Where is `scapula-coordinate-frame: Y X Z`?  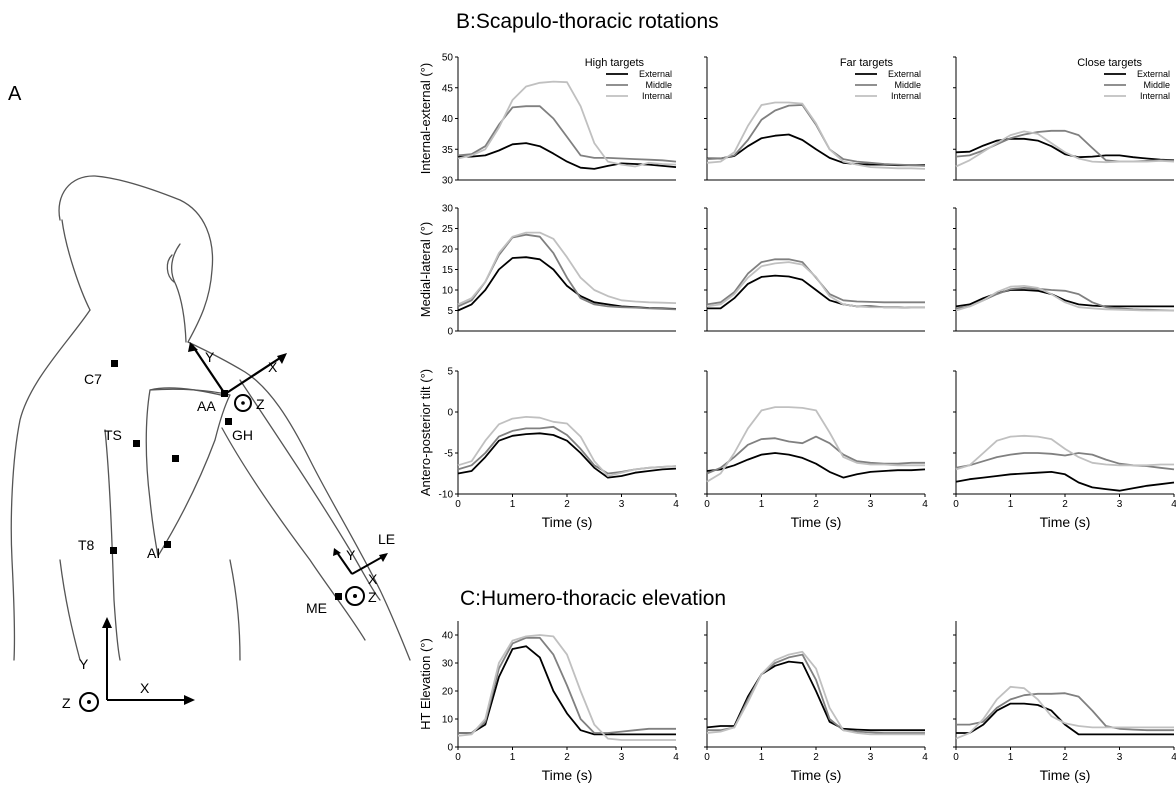
scapula-coordinate-frame: Y X Z is located at coordinates (237, 377).